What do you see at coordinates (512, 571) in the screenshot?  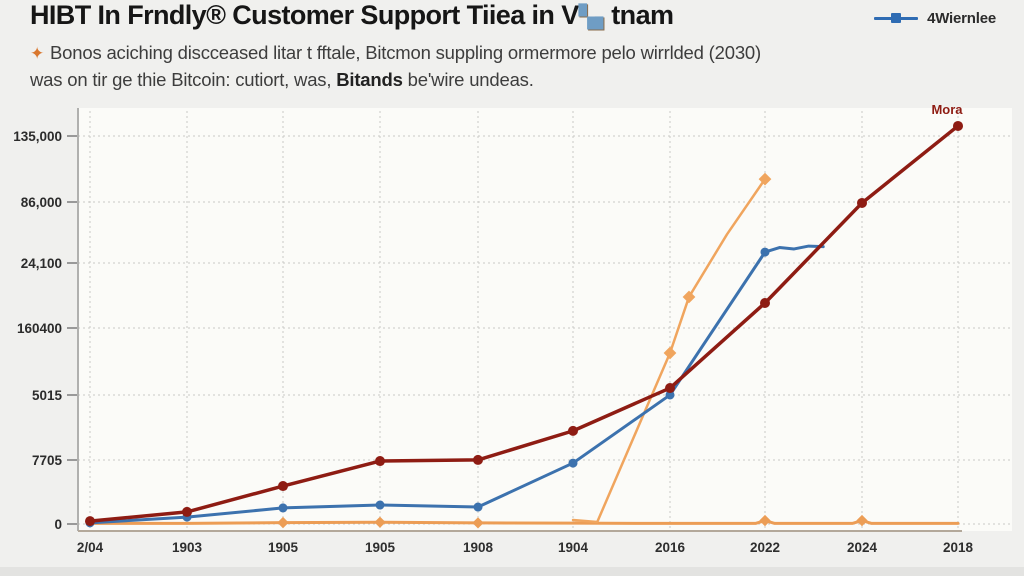 I see `bottom-strip` at bounding box center [512, 571].